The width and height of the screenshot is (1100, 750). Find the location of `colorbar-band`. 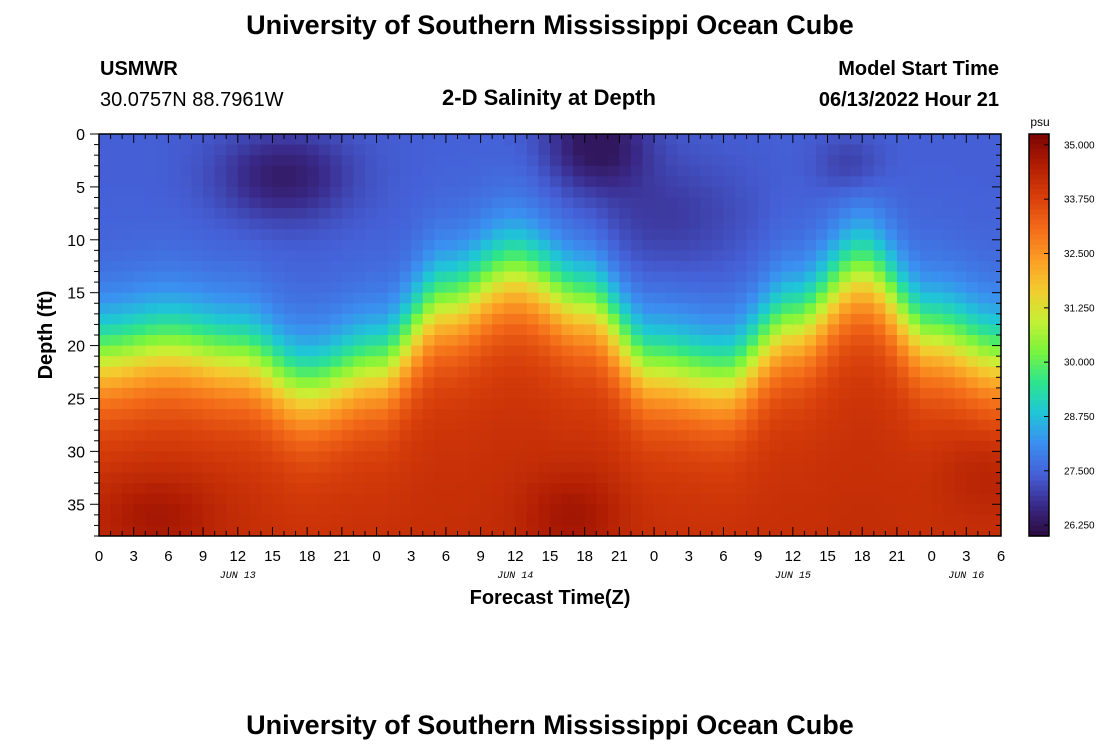

colorbar-band is located at coordinates (1039, 317).